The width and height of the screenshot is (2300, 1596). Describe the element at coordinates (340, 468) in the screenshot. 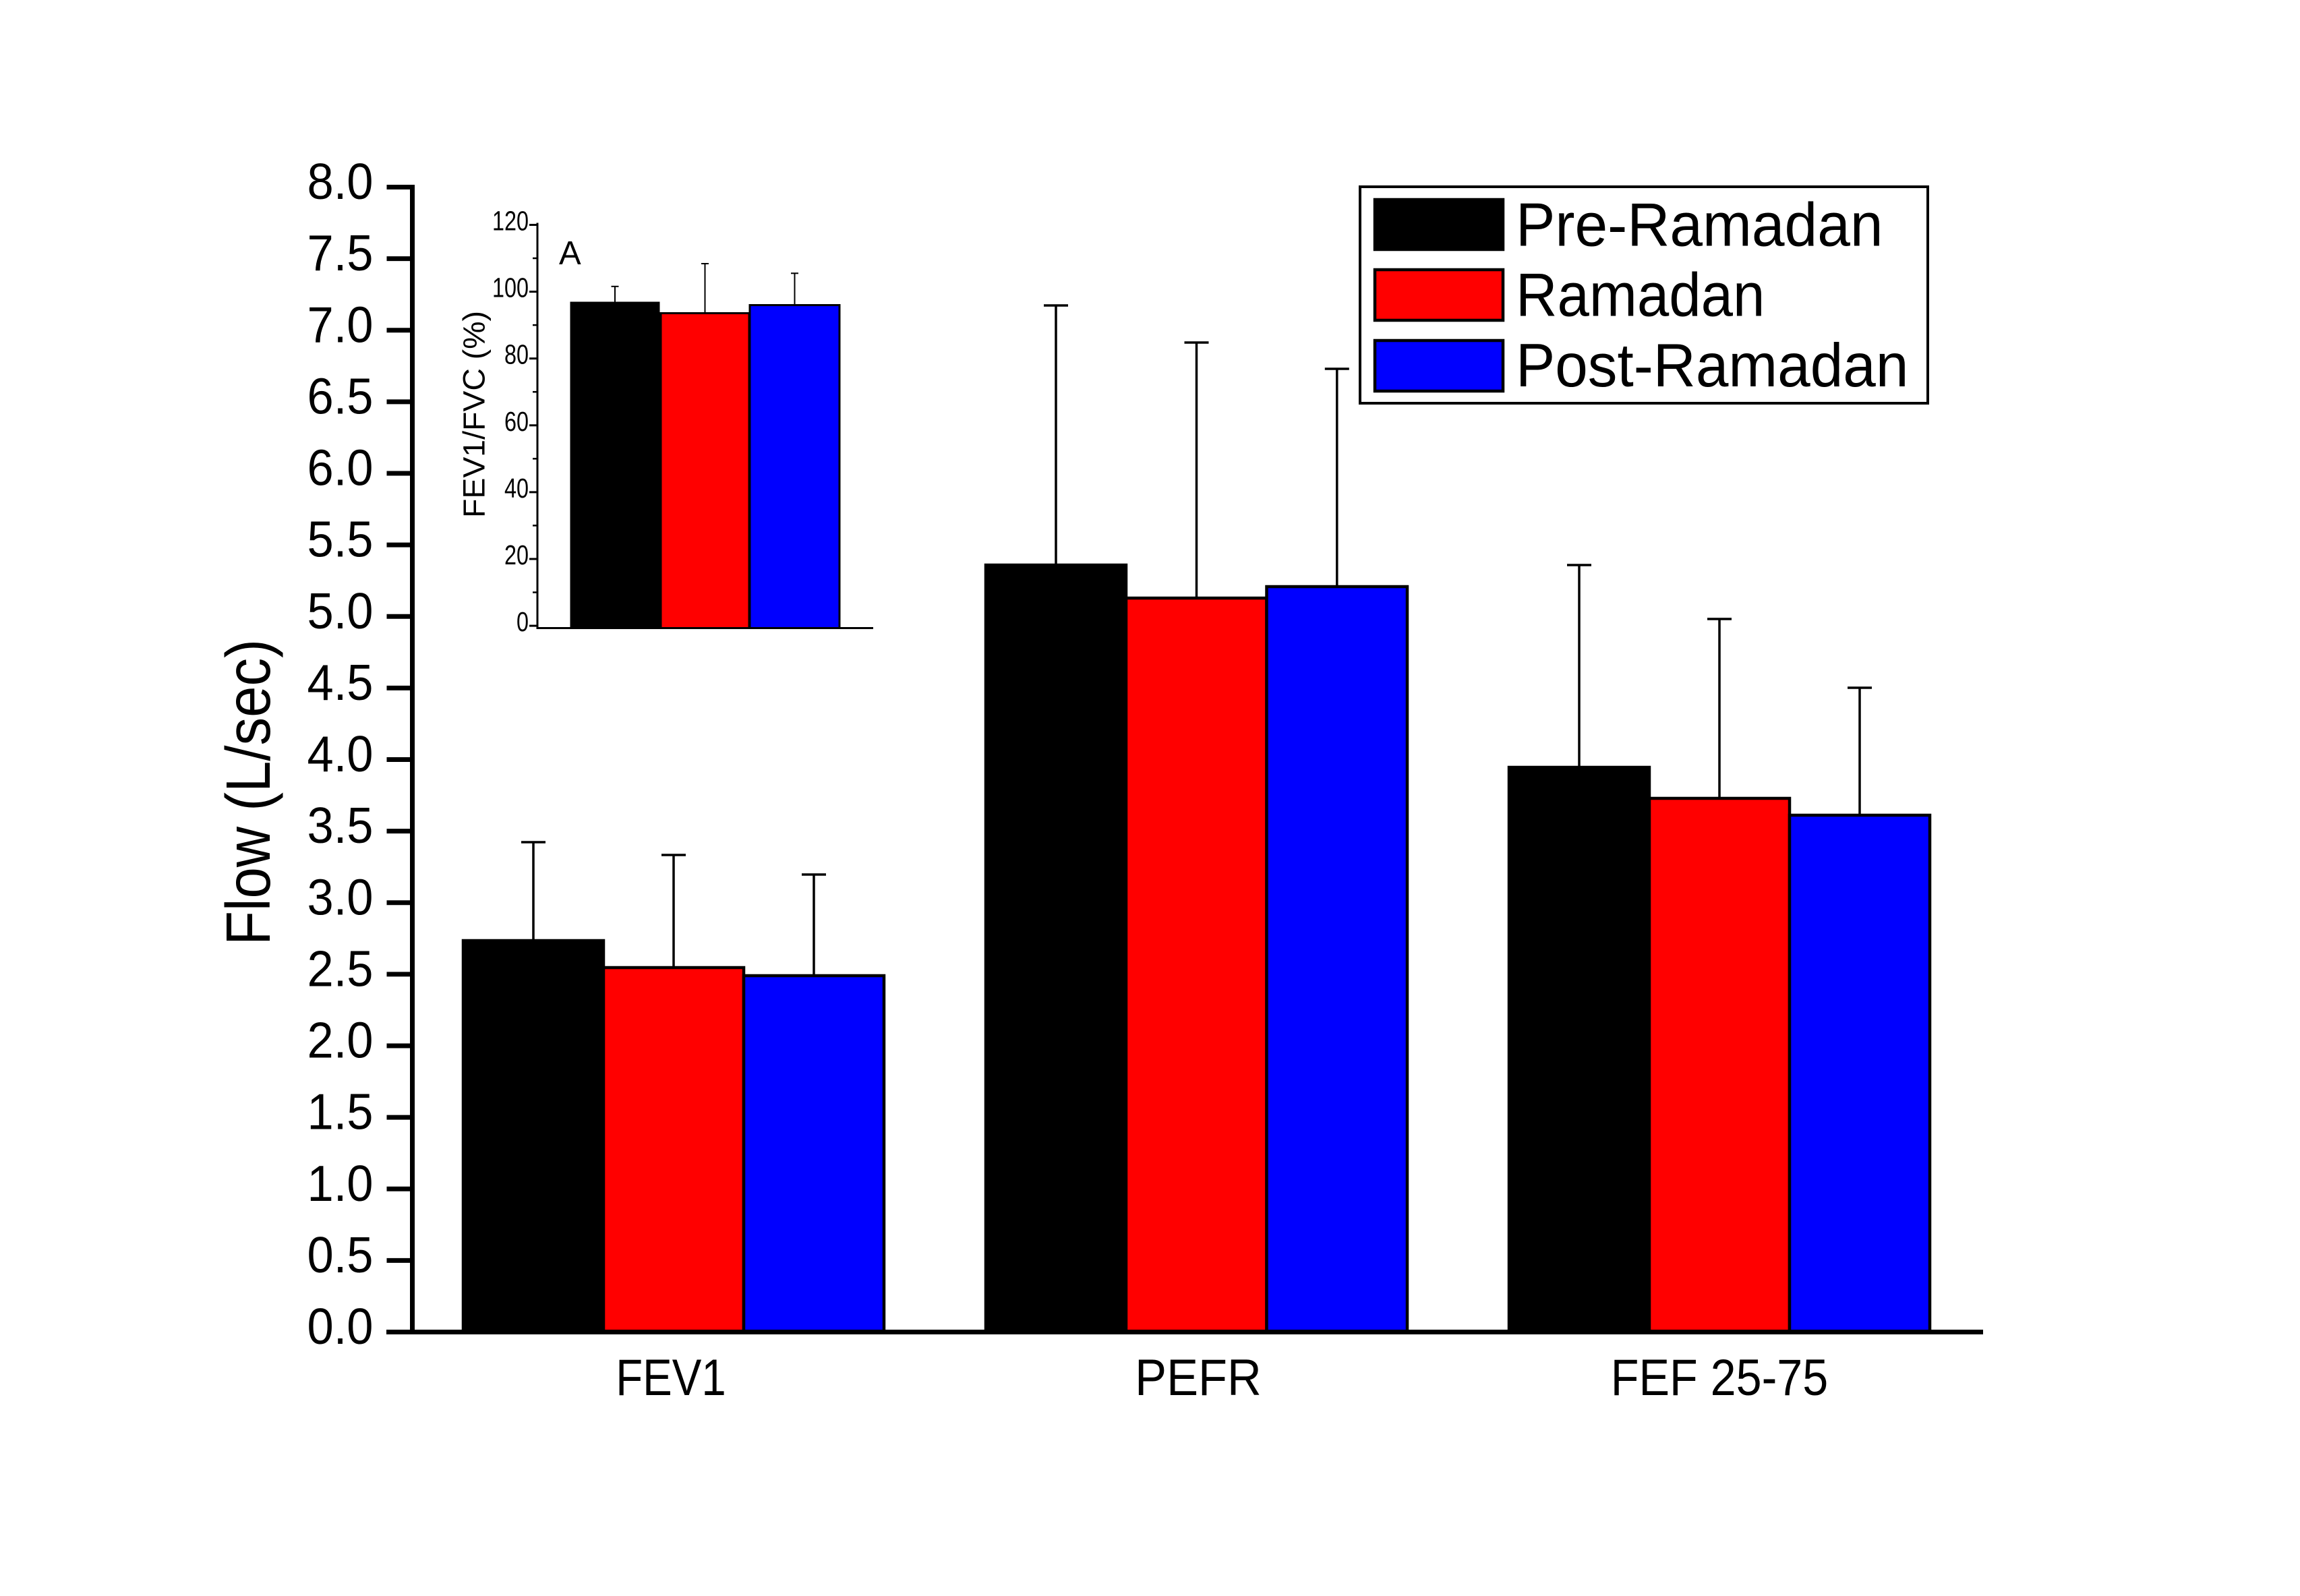

I see `svg-text: 6.0` at that location.